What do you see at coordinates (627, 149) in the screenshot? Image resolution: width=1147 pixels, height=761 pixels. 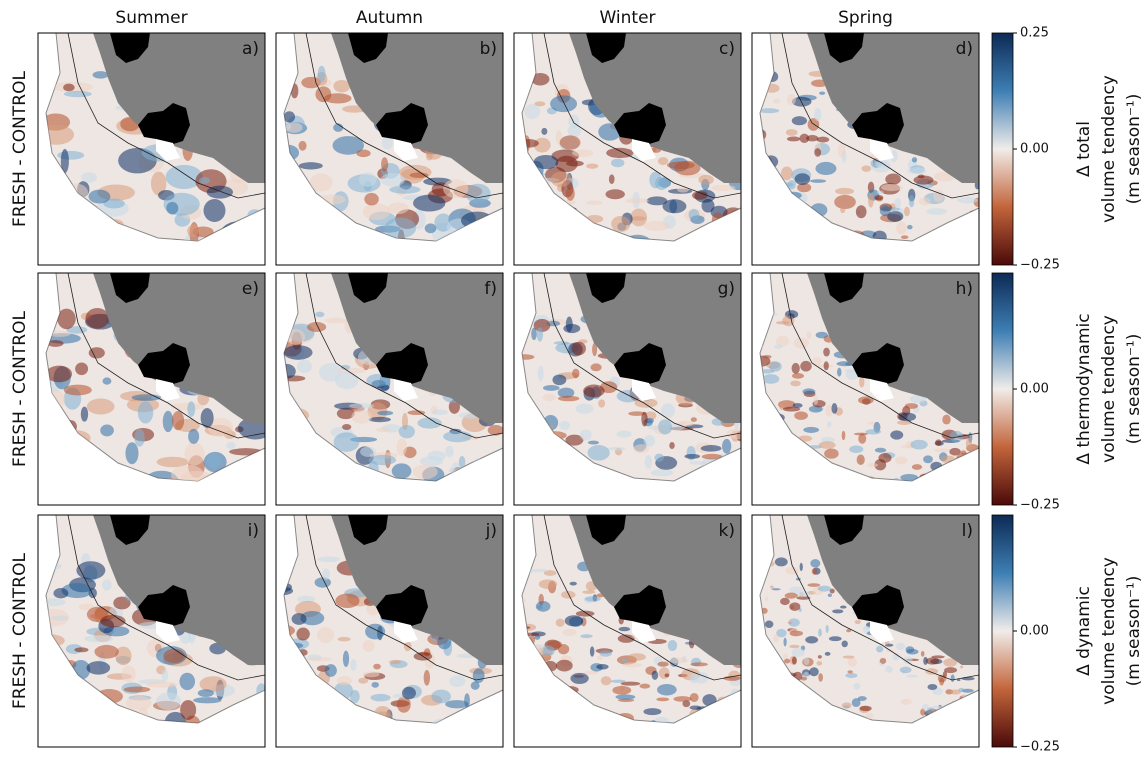 I see `map-panel: c)` at bounding box center [627, 149].